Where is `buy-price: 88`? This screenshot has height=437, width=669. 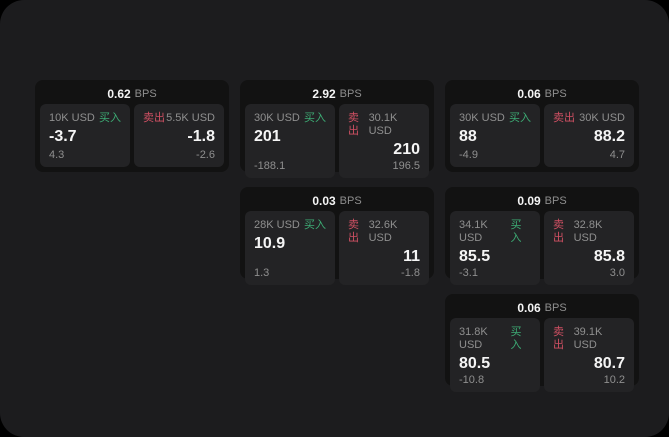 buy-price: 88 is located at coordinates (468, 136).